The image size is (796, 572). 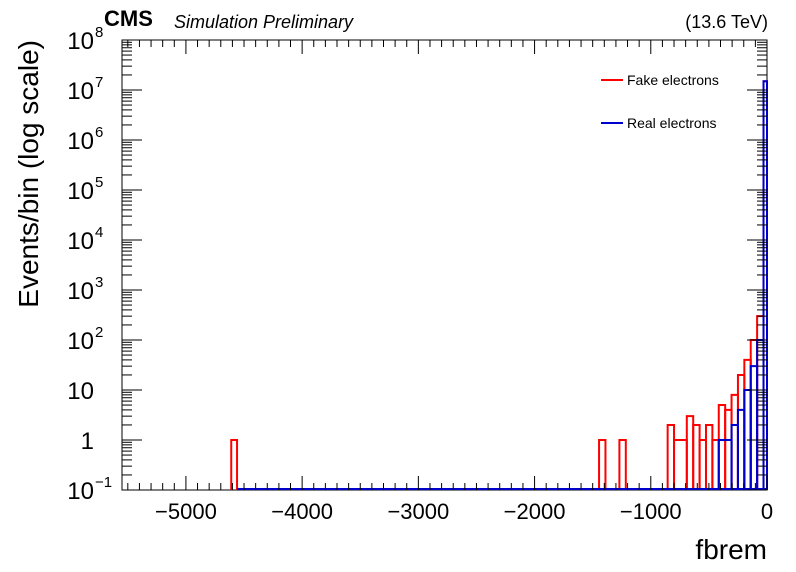 I want to click on y-axis-title: Events/bin (log scale), so click(x=28, y=174).